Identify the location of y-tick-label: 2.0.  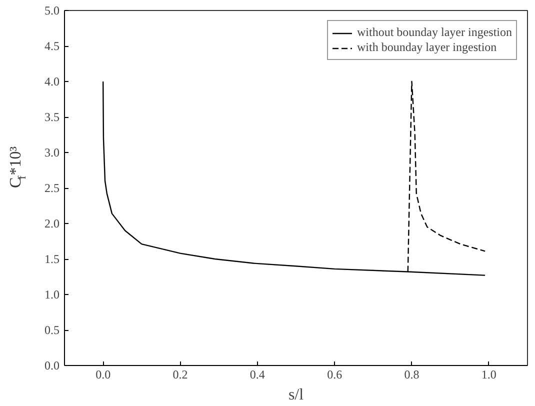
(52, 223).